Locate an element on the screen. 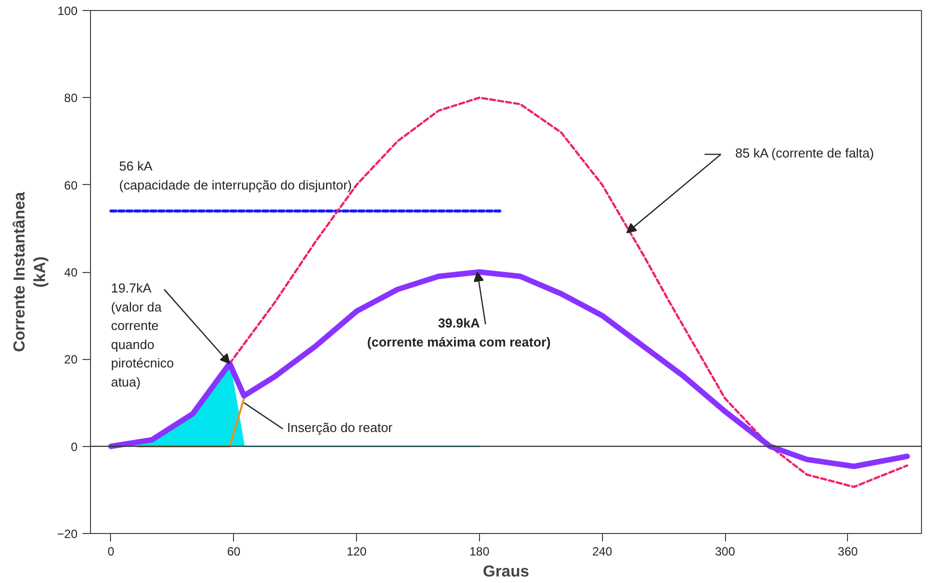  y-axis-title: Corrente Instantânea (kA) is located at coordinates (31, 272).